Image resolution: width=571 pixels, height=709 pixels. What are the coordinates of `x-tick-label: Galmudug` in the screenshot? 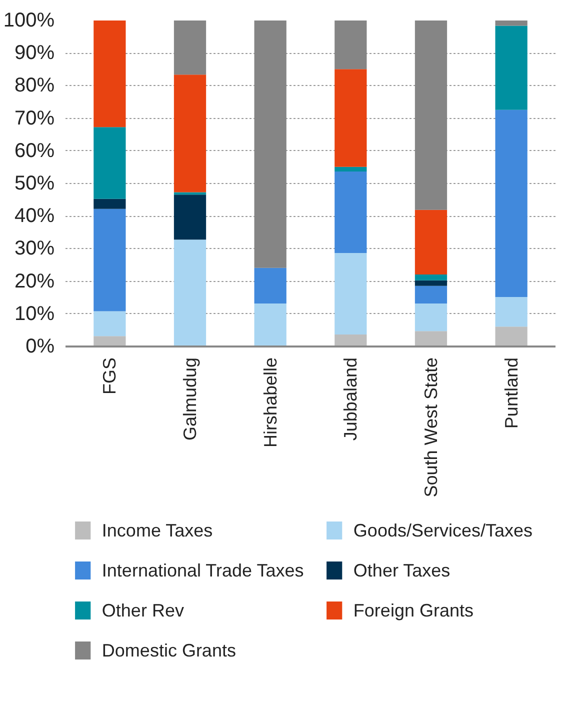 It's located at (190, 399).